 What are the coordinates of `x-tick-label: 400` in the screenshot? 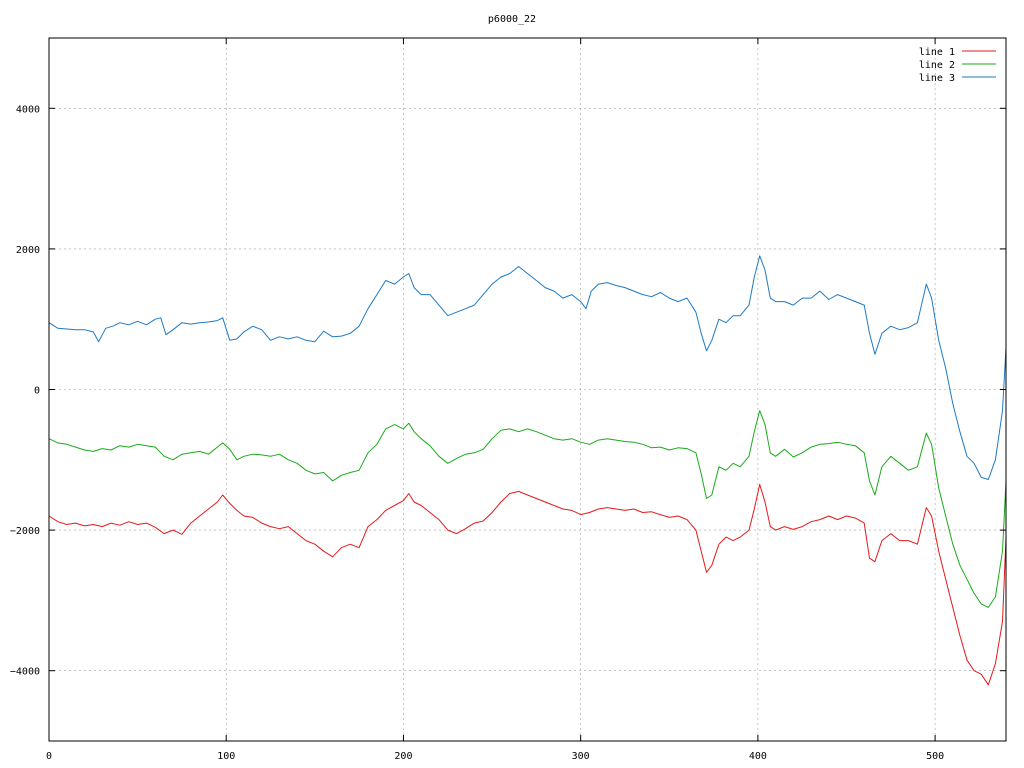 It's located at (758, 756).